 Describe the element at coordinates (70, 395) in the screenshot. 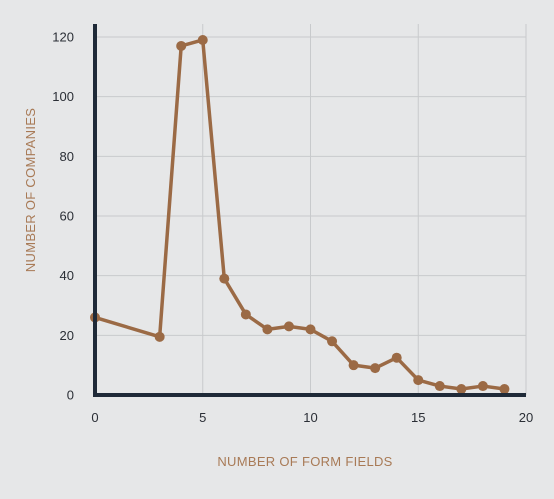

I see `y-tick-label: 0` at that location.